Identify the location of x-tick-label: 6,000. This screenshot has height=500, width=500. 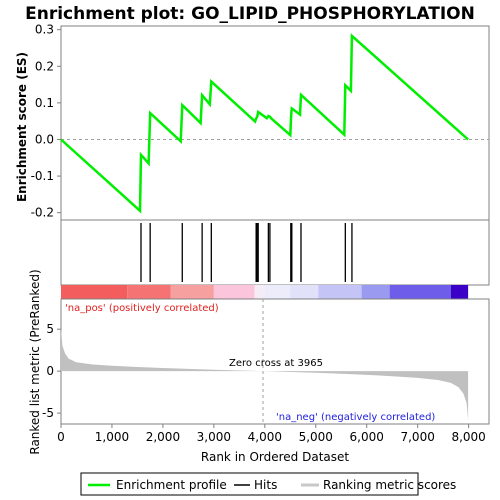
(367, 437).